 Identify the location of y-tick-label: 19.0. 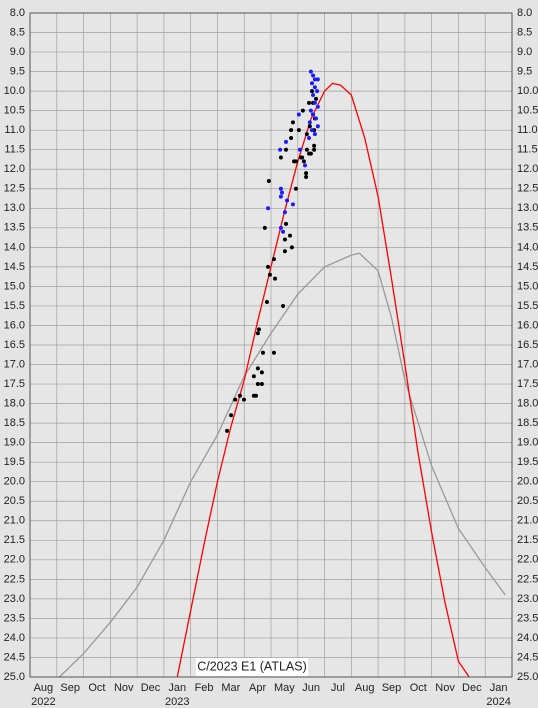
(14, 443).